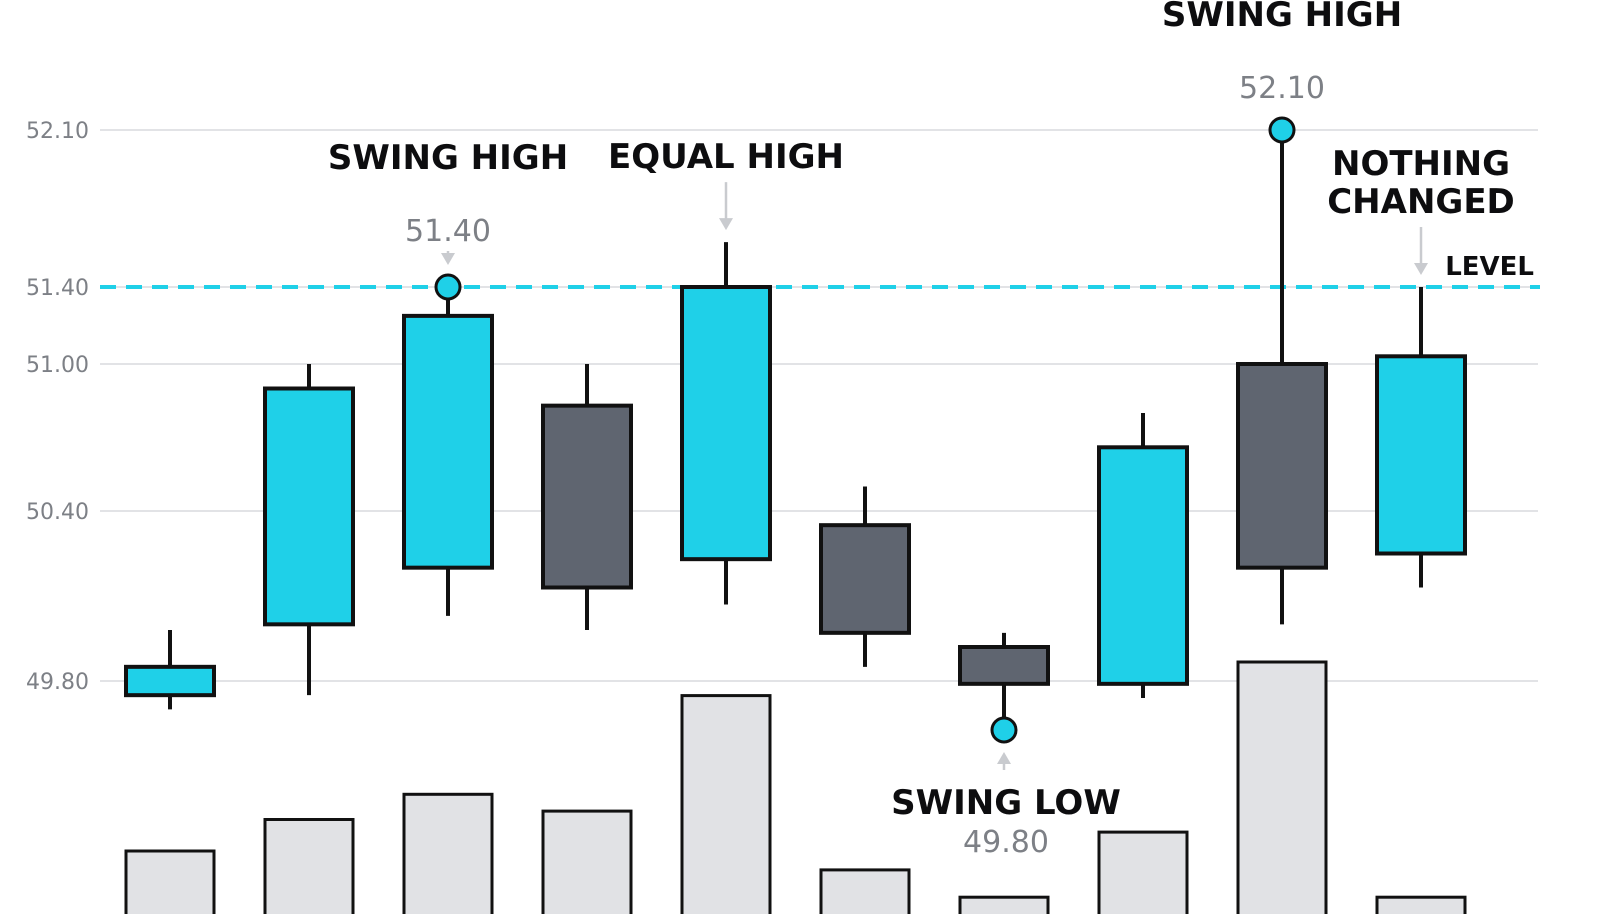  I want to click on annotation-value: 49.80, so click(1006, 842).